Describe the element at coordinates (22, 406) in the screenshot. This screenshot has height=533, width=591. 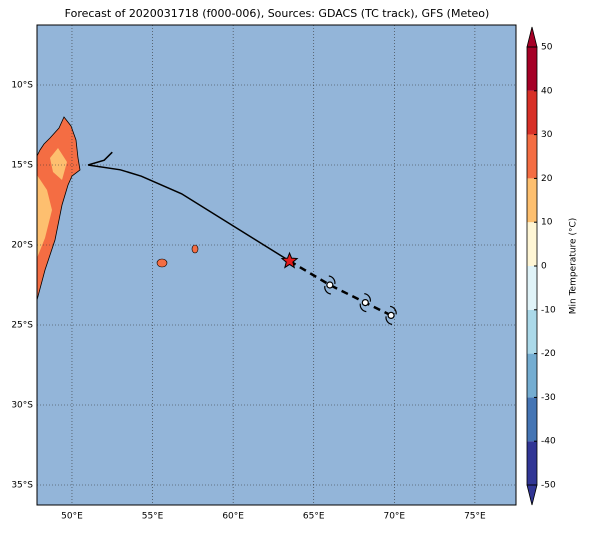
I see `lat-tick-label: 30°S` at that location.